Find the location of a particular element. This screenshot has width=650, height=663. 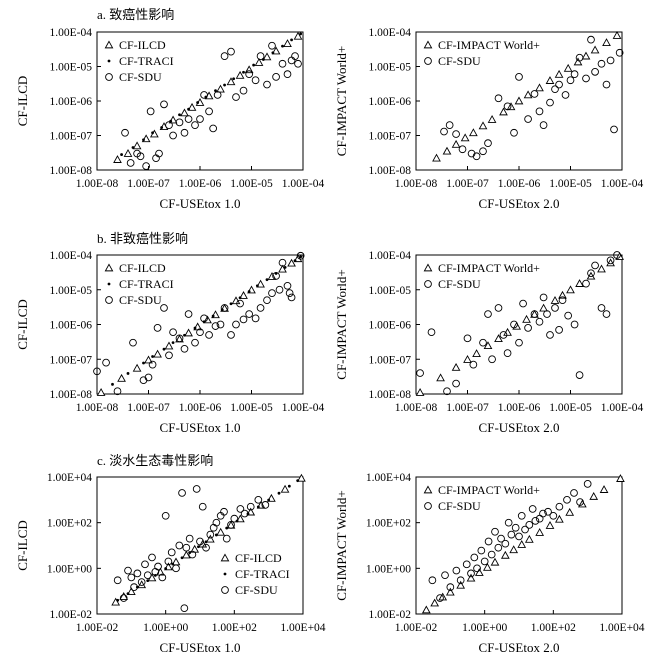

x-axis-label: CF-USEtox 2.0 is located at coordinates (519, 427).